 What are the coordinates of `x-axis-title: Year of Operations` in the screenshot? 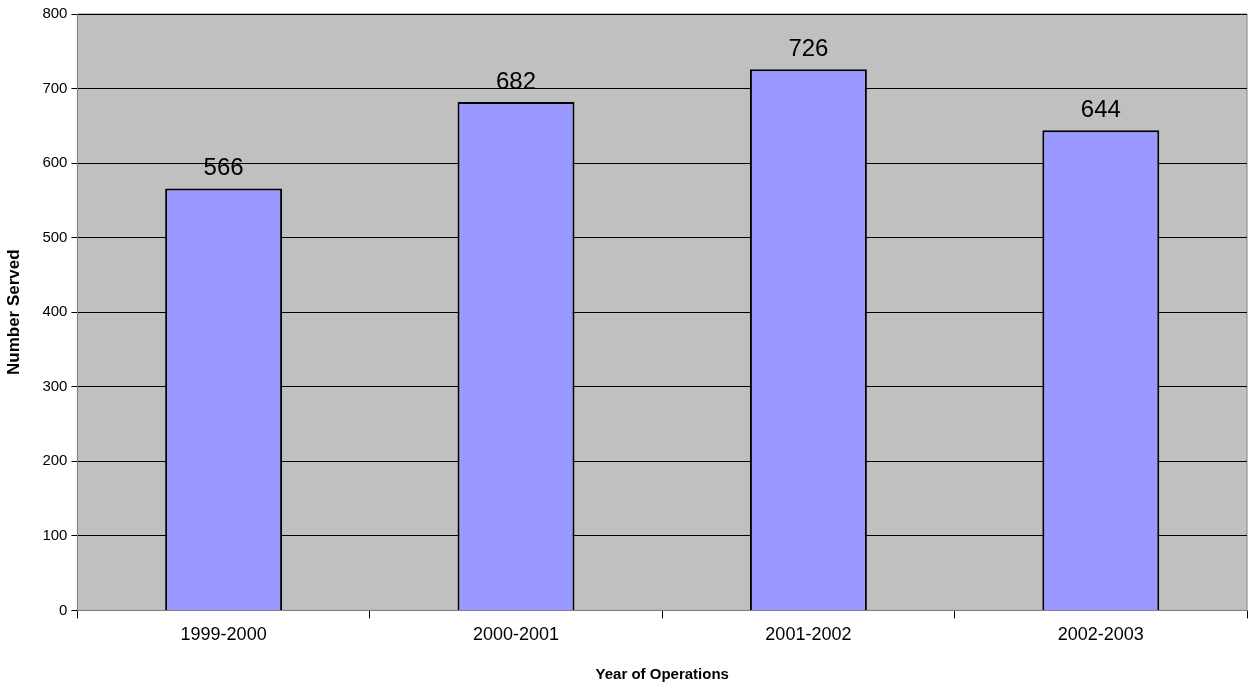 It's located at (662, 674).